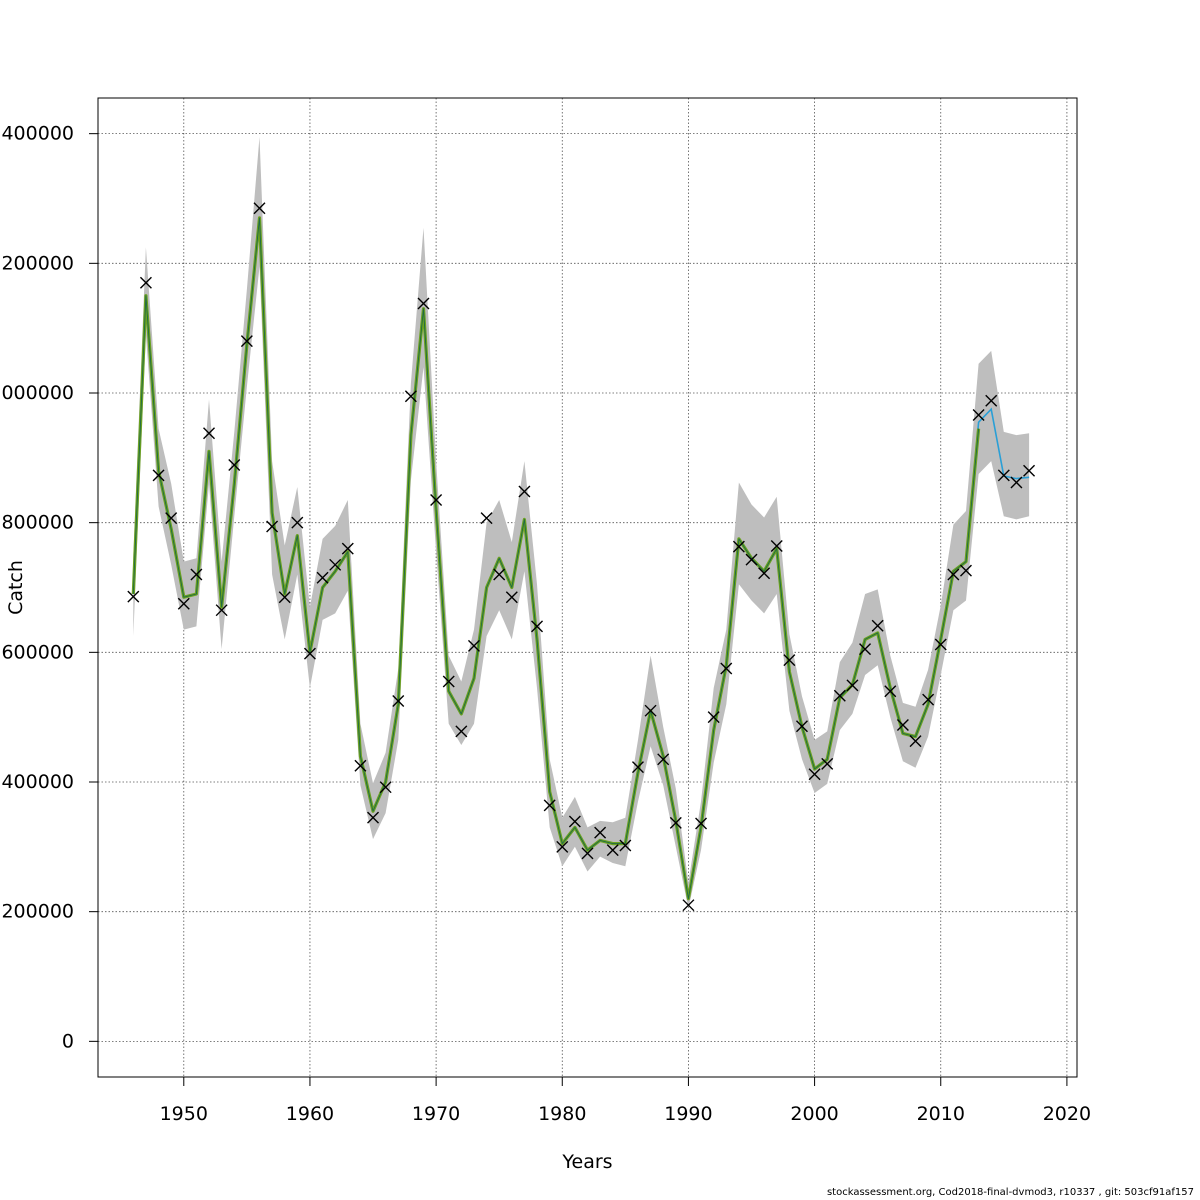 The width and height of the screenshot is (1200, 1200). I want to click on y-tick-label: 1400000, so click(37, 134).